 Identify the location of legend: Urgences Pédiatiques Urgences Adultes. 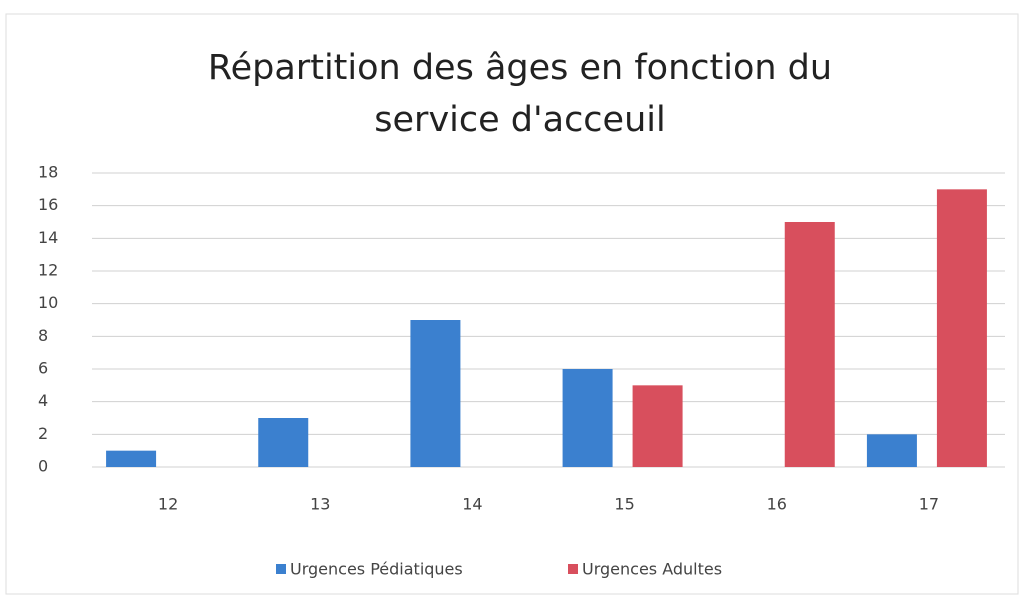
(499, 569).